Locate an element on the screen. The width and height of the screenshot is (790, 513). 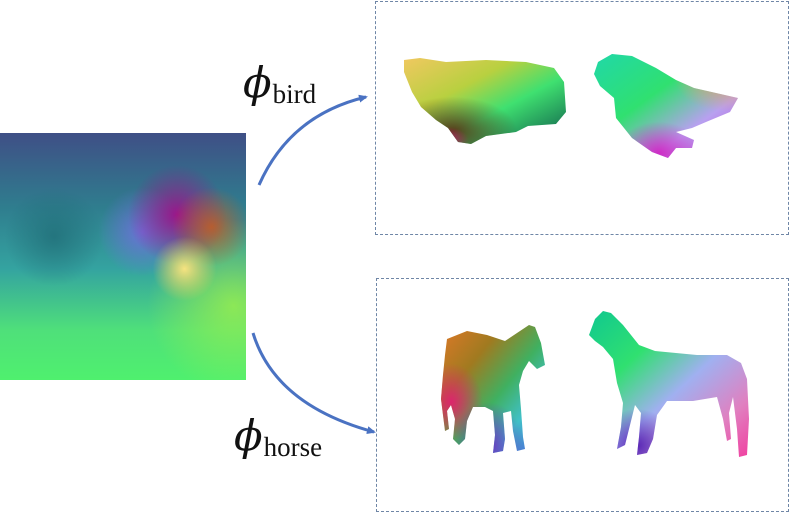
arrow-to-bird is located at coordinates (312, 140).